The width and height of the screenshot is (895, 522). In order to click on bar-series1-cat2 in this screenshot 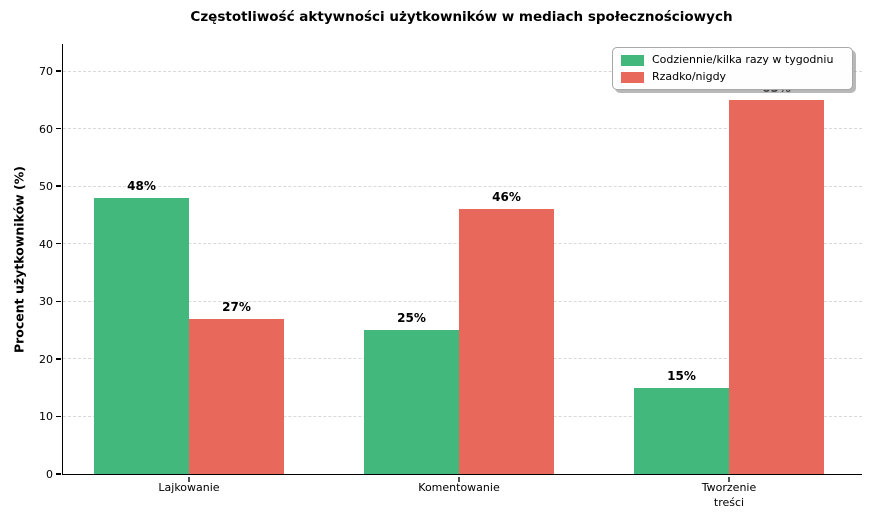, I will do `click(411, 402)`.